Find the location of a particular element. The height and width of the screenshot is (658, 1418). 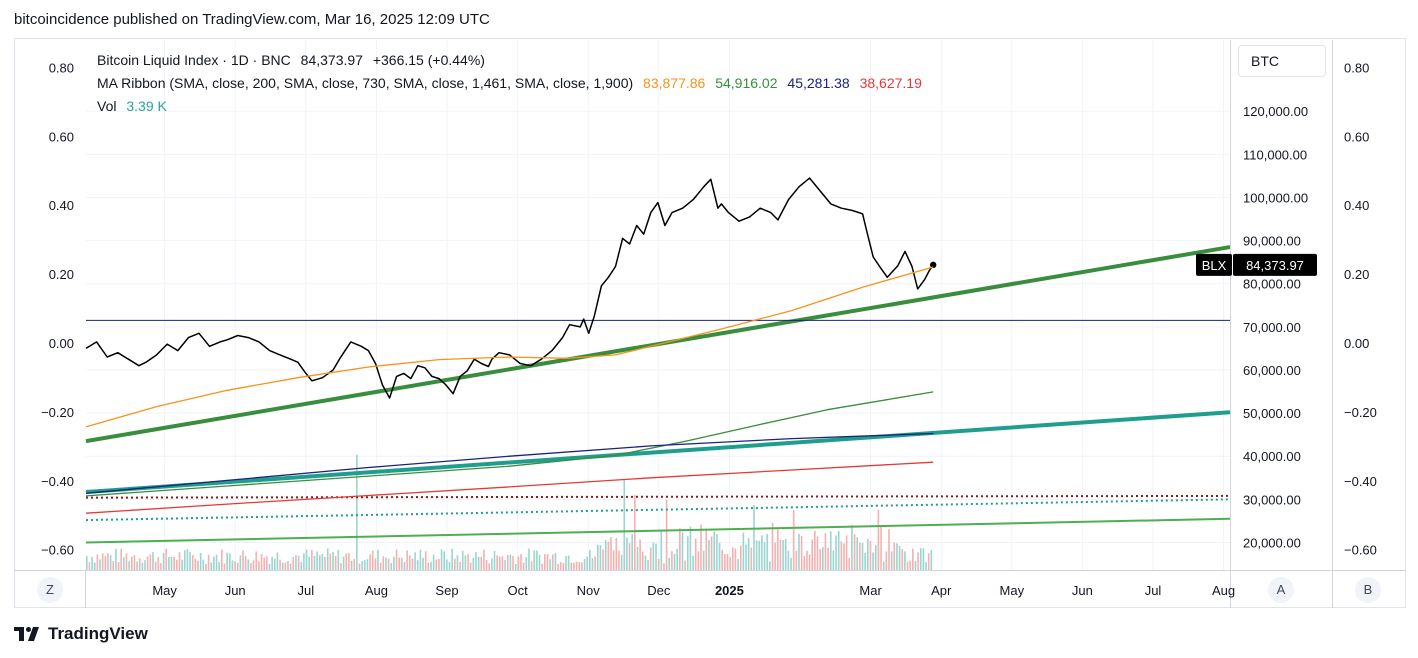

scale-b-button: B is located at coordinates (1368, 590).